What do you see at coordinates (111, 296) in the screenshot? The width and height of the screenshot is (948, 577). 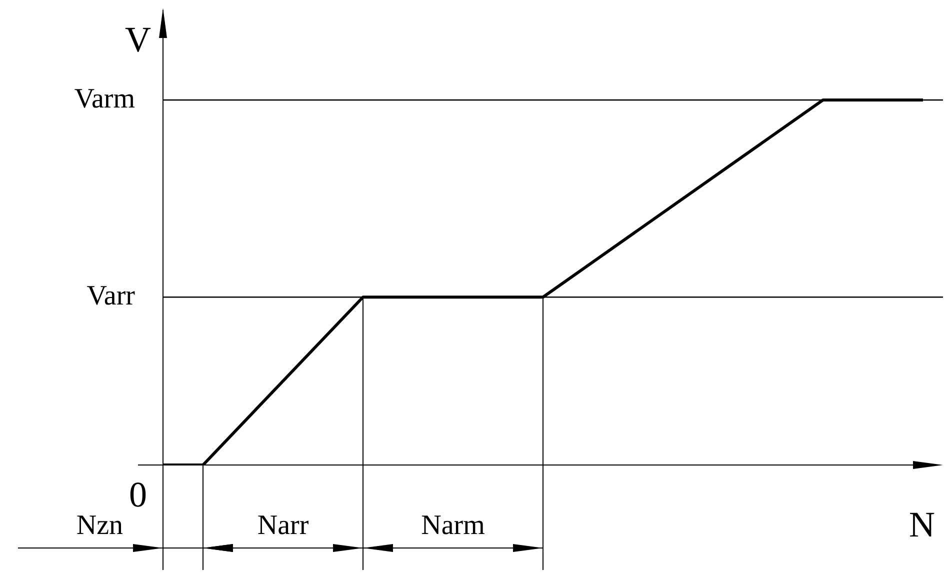 I see `ref-line-label: Varr` at bounding box center [111, 296].